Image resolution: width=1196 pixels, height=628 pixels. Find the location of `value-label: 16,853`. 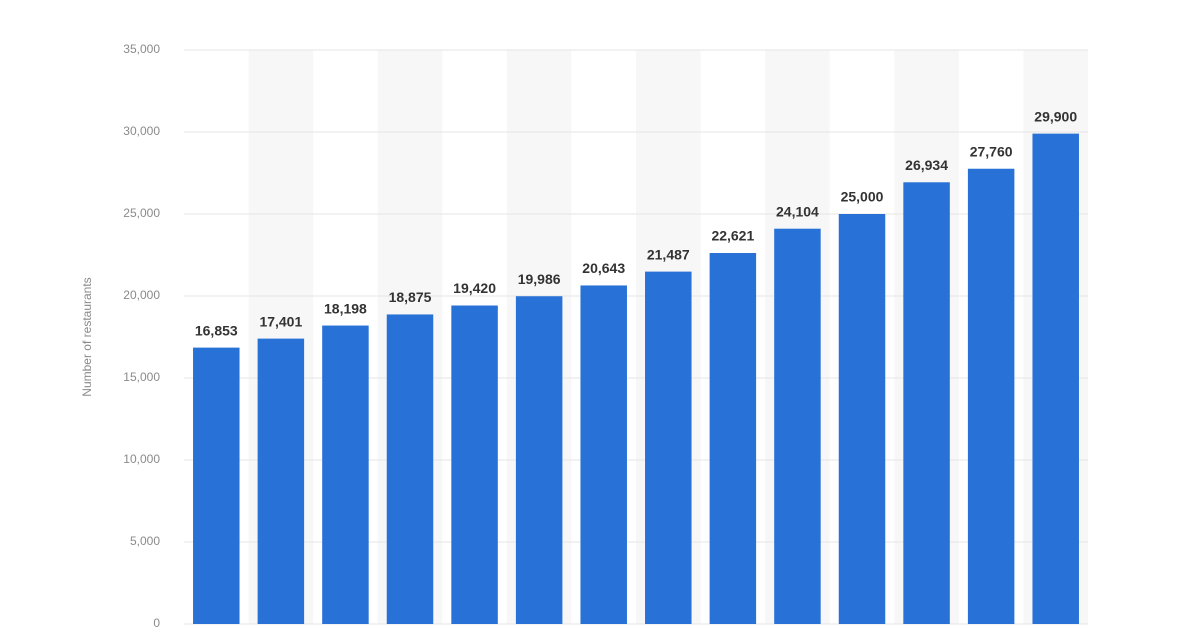

value-label: 16,853 is located at coordinates (216, 330).